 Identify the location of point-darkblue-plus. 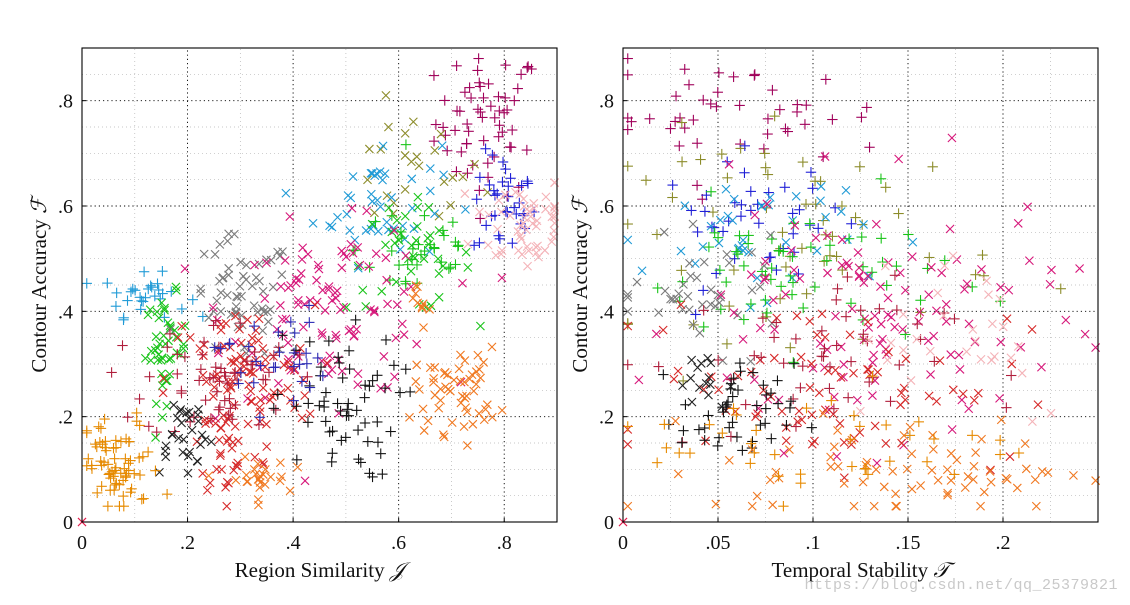
(260, 365).